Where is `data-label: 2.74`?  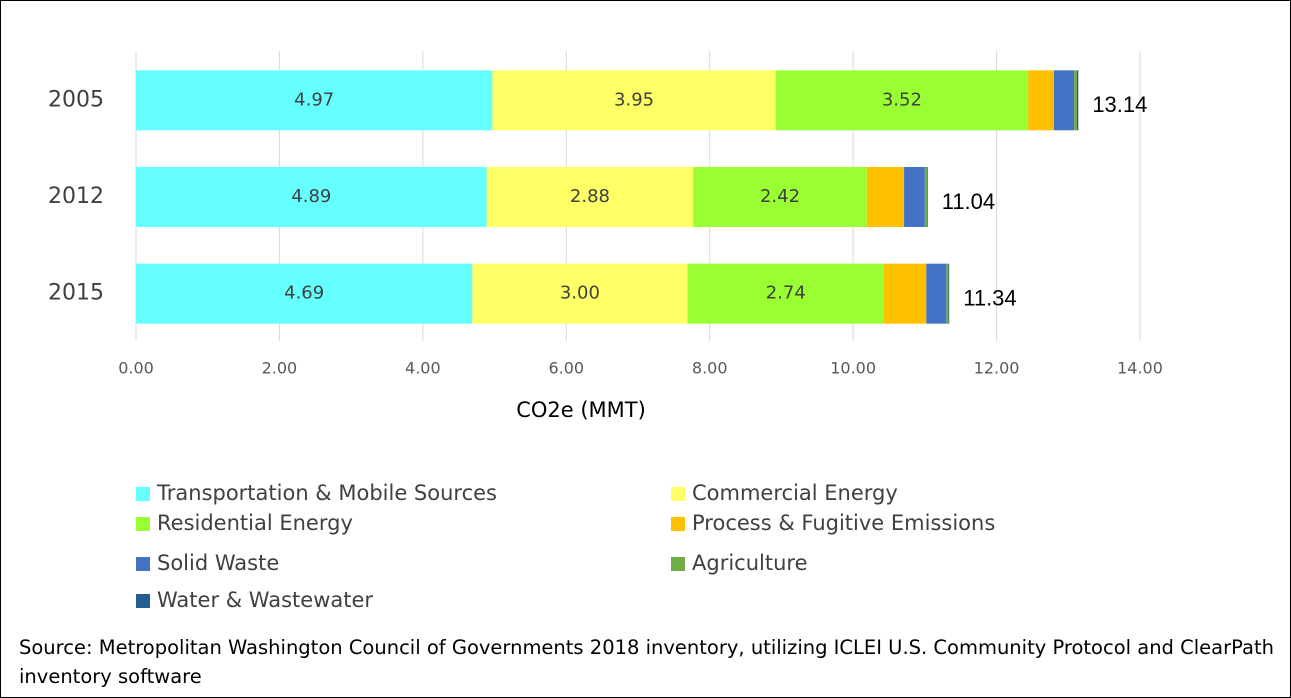
data-label: 2.74 is located at coordinates (786, 293).